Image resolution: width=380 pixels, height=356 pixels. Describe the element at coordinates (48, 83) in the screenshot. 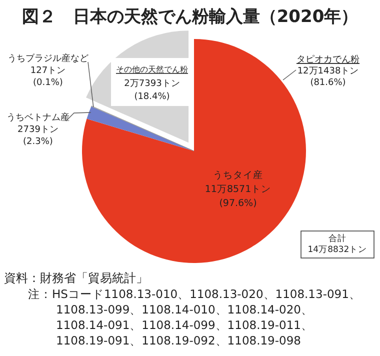

I see `annotation: (0.1%)` at that location.